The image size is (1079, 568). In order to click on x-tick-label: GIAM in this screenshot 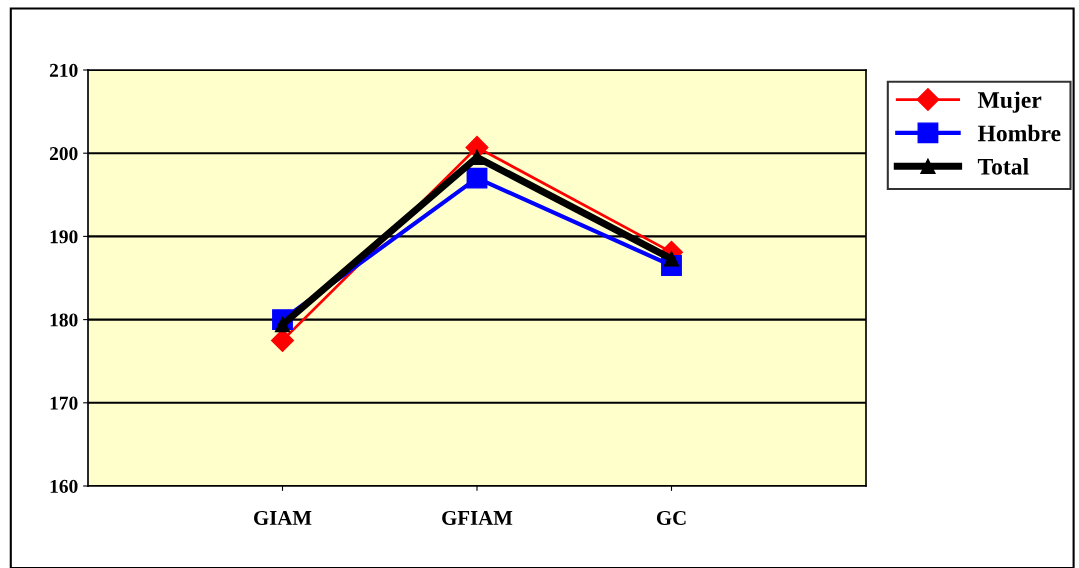, I will do `click(283, 517)`.